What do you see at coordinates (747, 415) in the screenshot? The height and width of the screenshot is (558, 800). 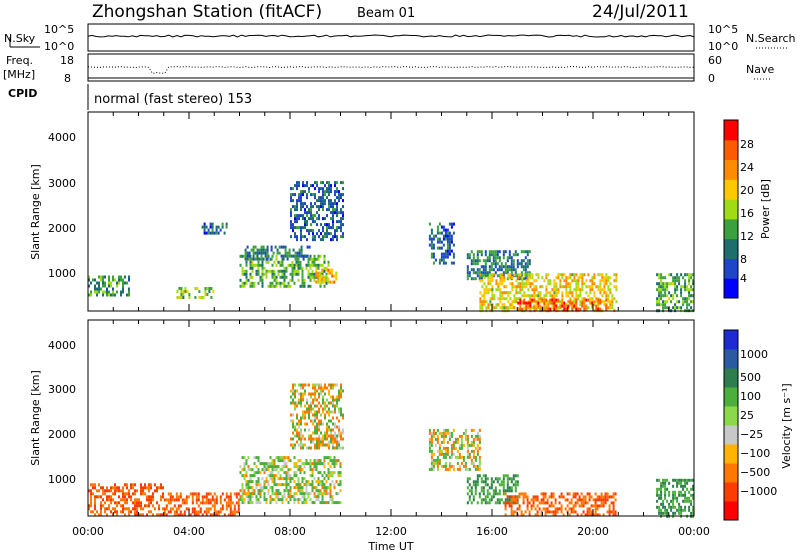 I see `velocity-cbar-tick-25: 25` at bounding box center [747, 415].